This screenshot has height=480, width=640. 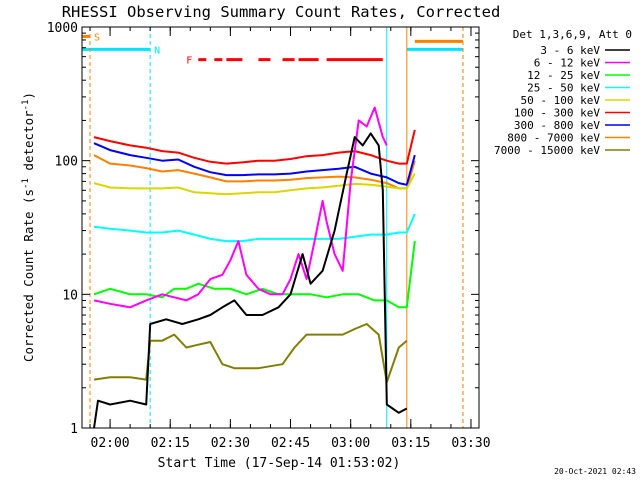 I want to click on legend-label: 25 - 50 keV, so click(x=563, y=88).